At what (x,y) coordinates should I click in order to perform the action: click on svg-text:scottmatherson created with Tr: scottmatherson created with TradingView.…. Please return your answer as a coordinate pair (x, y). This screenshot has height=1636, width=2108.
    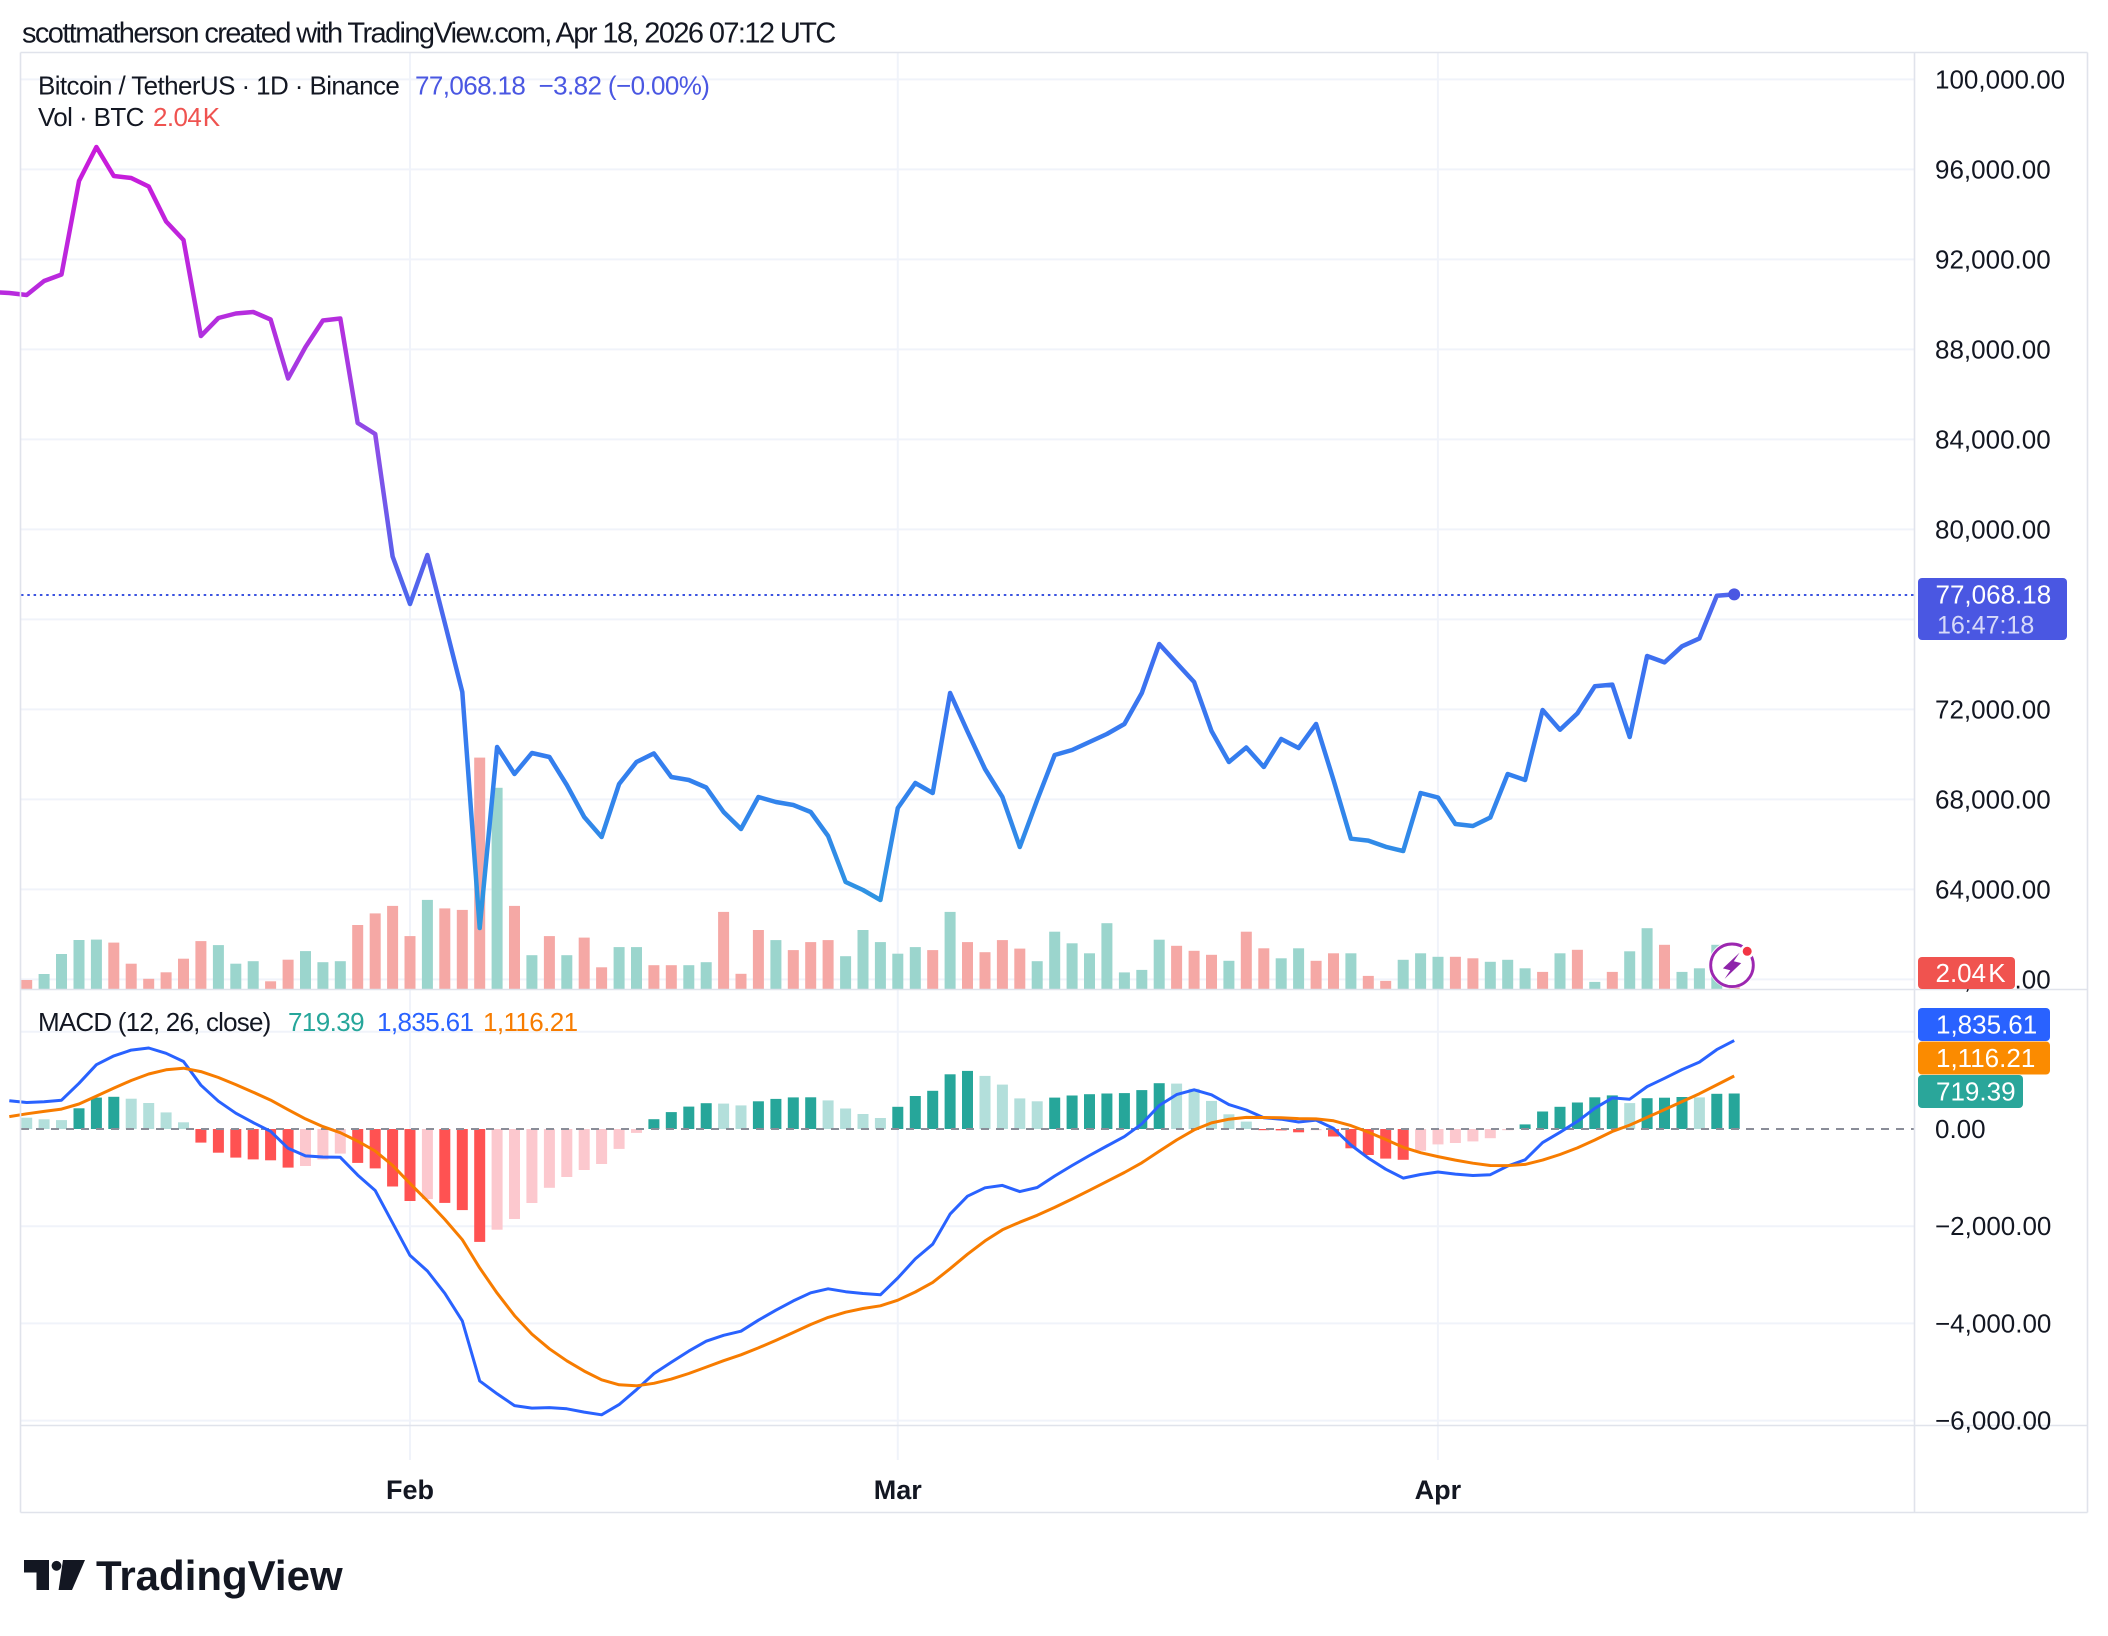
    Looking at the image, I should click on (428, 34).